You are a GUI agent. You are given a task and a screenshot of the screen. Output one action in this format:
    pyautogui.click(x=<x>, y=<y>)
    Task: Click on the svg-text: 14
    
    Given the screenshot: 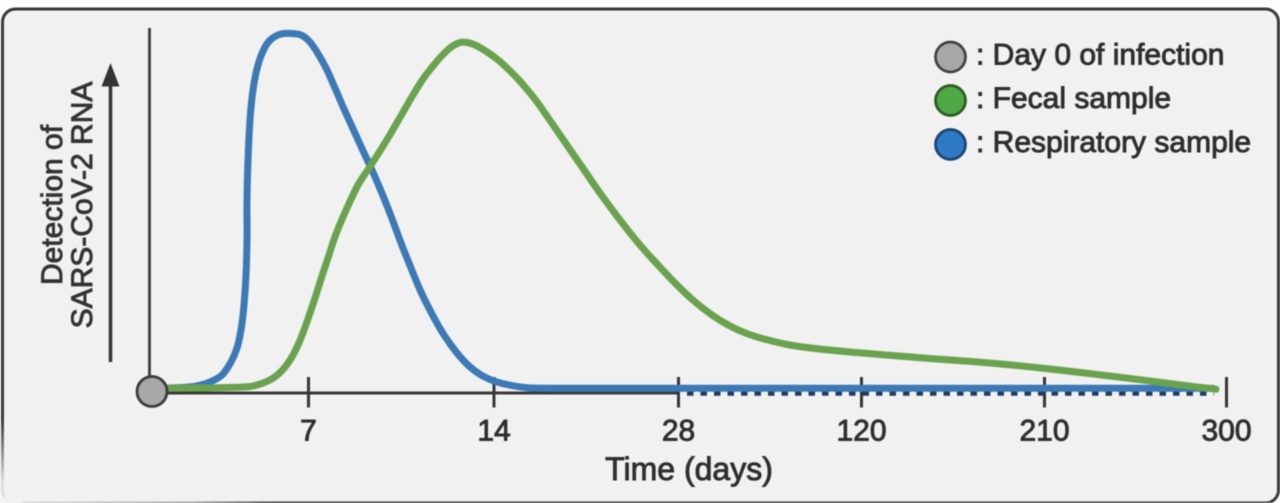 What is the action you would take?
    pyautogui.click(x=493, y=431)
    